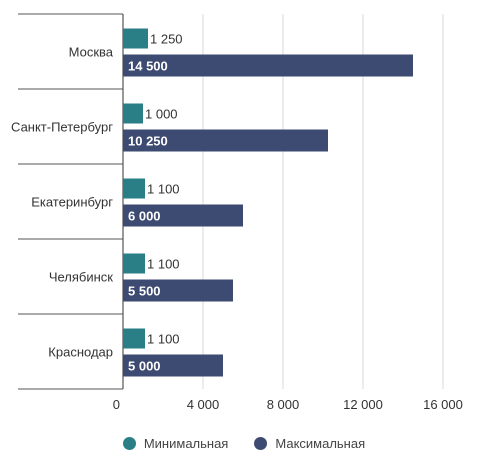 This screenshot has height=469, width=488. Describe the element at coordinates (81, 277) in the screenshot. I see `category-label: Челябинск` at that location.